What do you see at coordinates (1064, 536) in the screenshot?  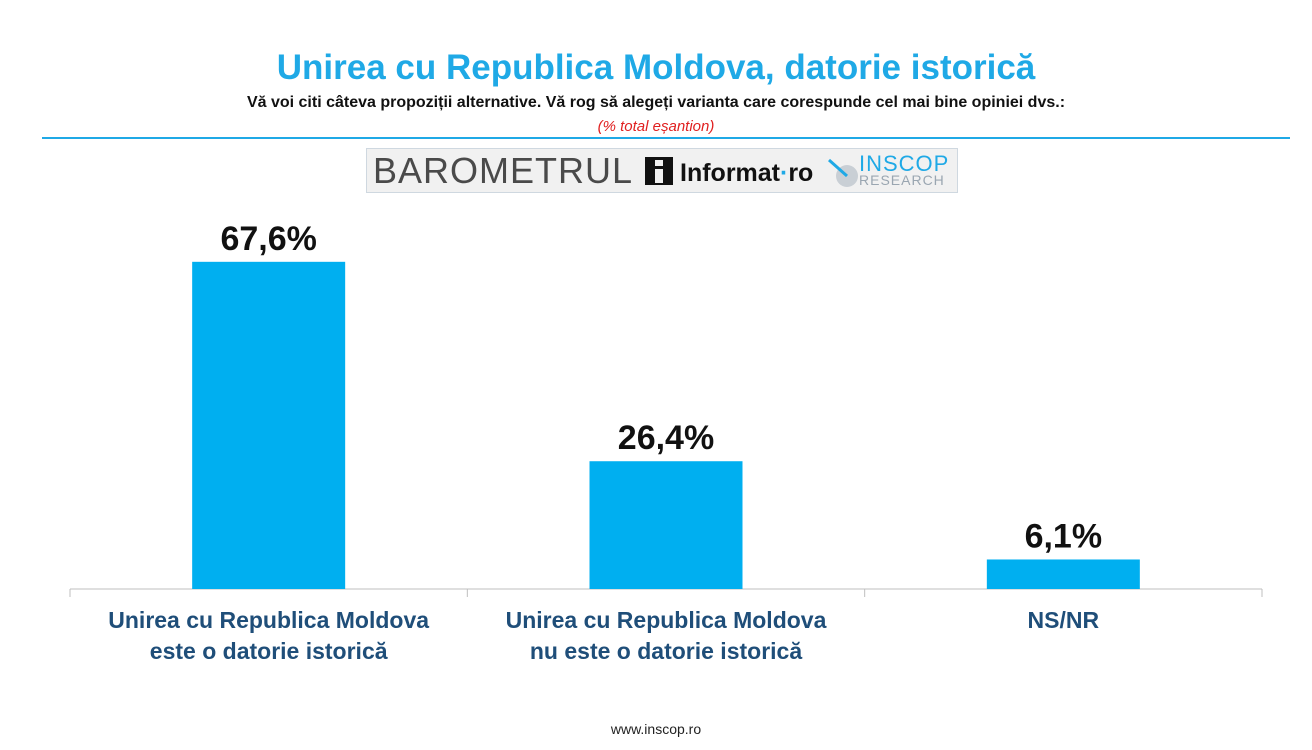 I see `bar-value-label: 6,1%` at bounding box center [1064, 536].